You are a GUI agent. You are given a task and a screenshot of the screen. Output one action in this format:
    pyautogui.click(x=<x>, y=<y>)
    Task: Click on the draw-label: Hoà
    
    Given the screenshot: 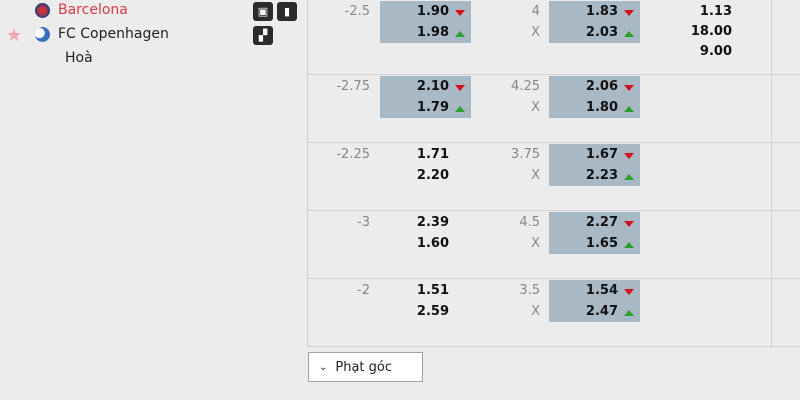 What is the action you would take?
    pyautogui.click(x=79, y=58)
    